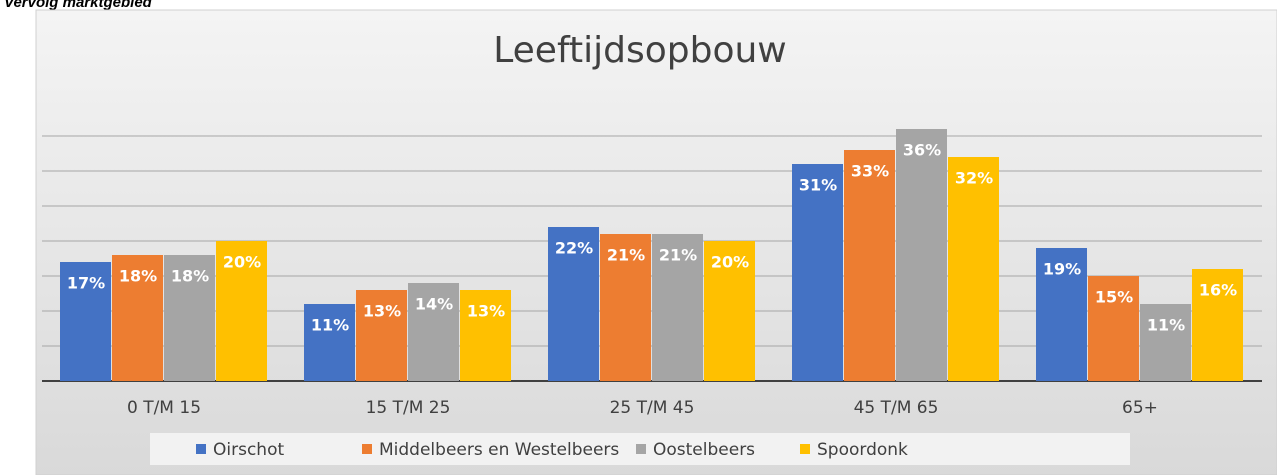  I want to click on data-label: 15%, so click(1114, 297).